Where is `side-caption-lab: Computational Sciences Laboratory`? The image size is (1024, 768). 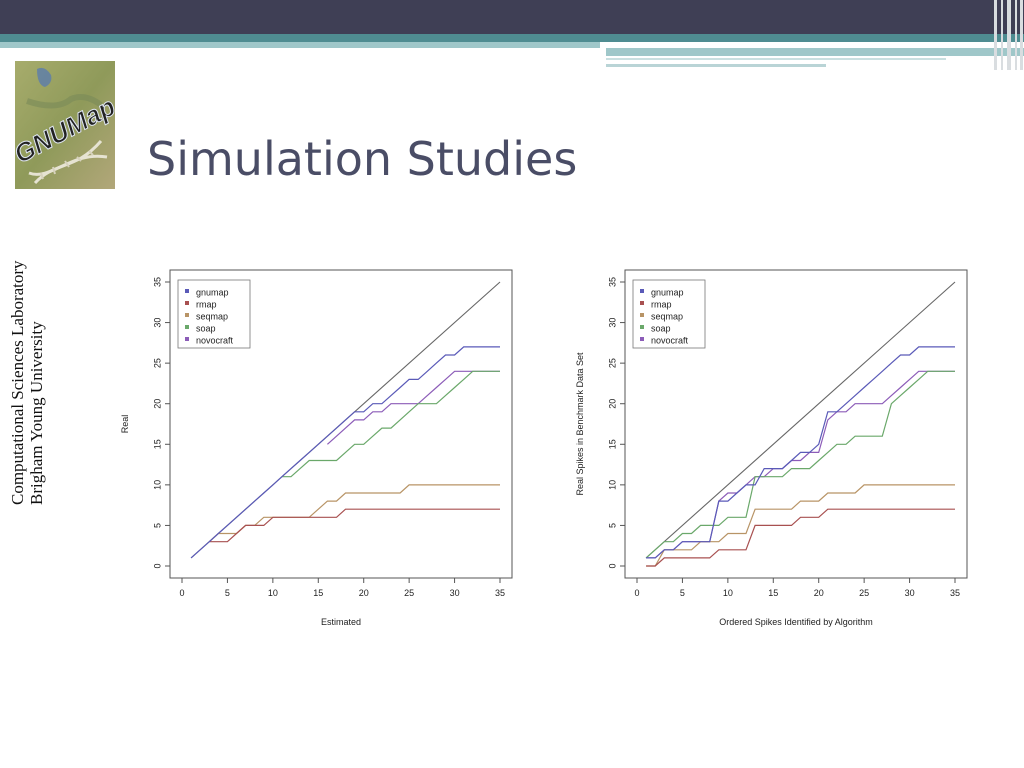
side-caption-lab: Computational Sciences Laboratory is located at coordinates (17, 382).